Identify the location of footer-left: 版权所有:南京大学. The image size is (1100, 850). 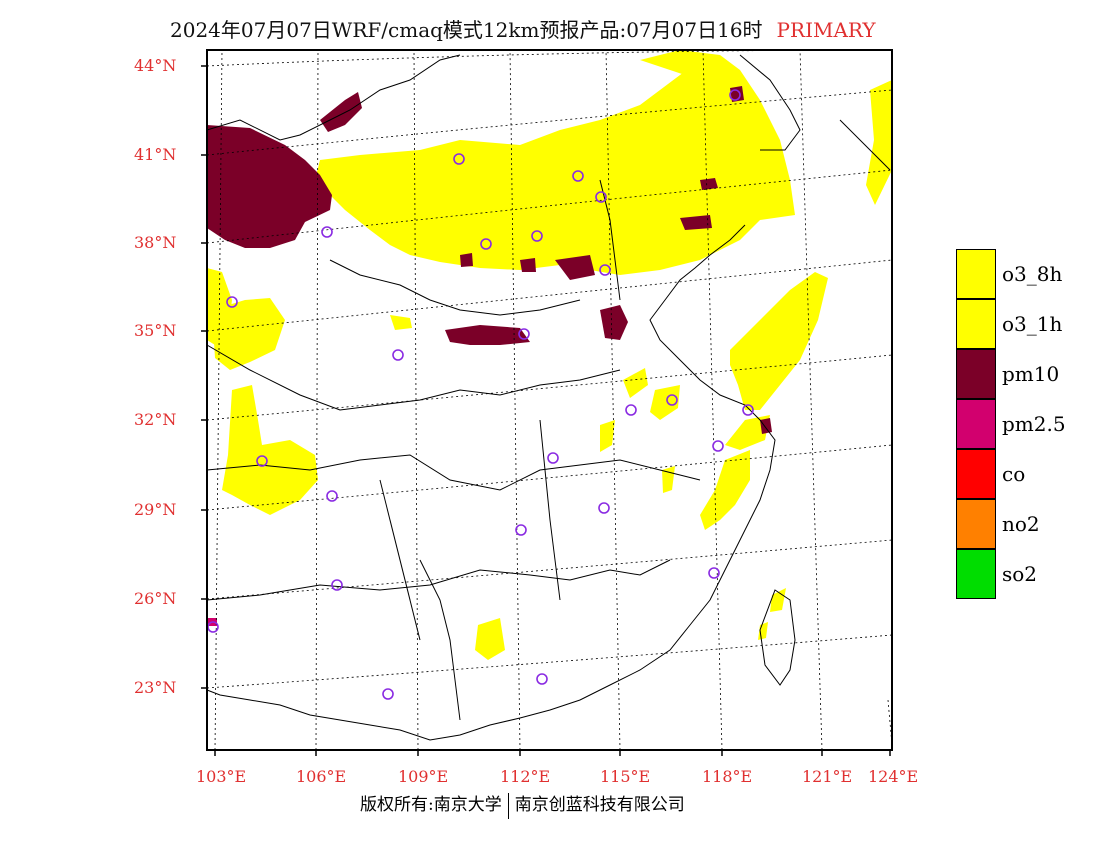
(431, 805).